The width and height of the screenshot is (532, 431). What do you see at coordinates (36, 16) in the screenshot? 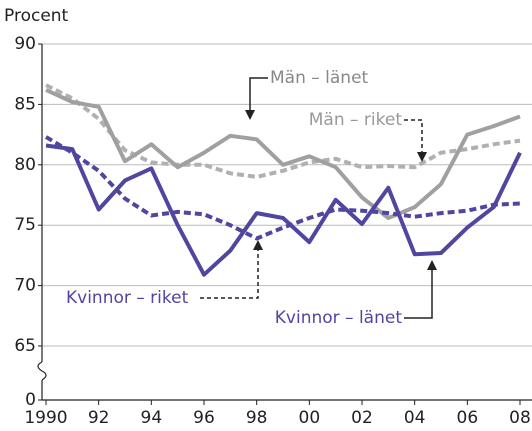
I see `y-axis-label: Procent` at bounding box center [36, 16].